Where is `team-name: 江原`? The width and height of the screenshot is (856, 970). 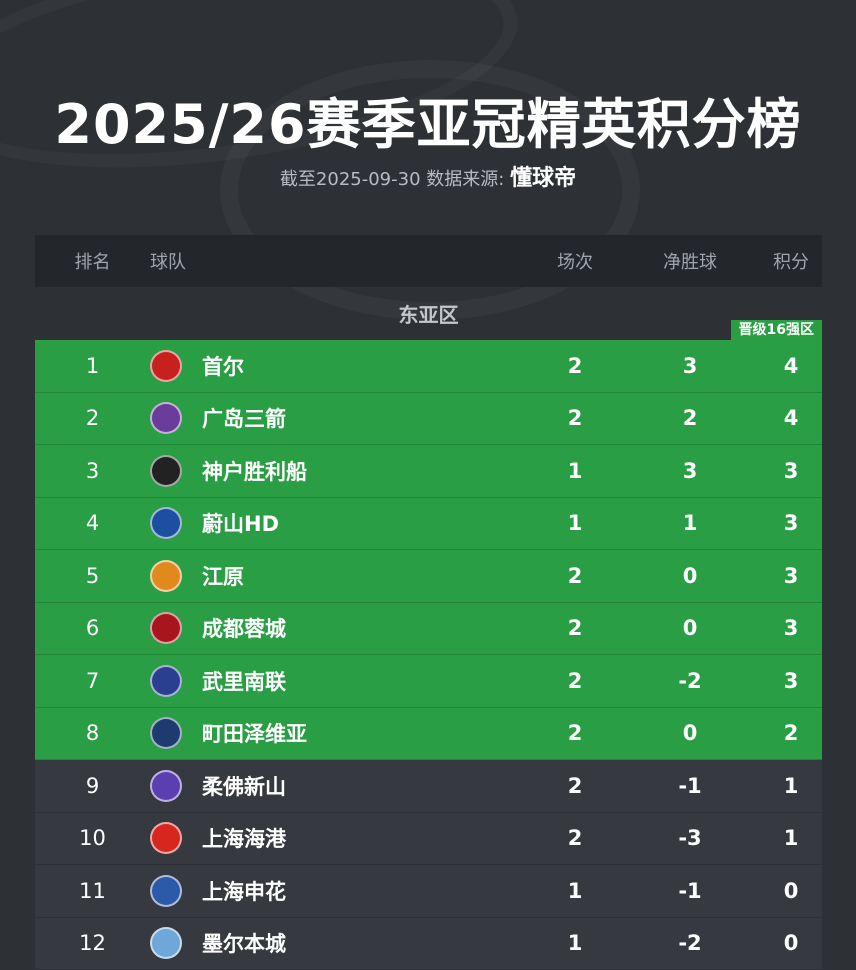 team-name: 江原 is located at coordinates (223, 576).